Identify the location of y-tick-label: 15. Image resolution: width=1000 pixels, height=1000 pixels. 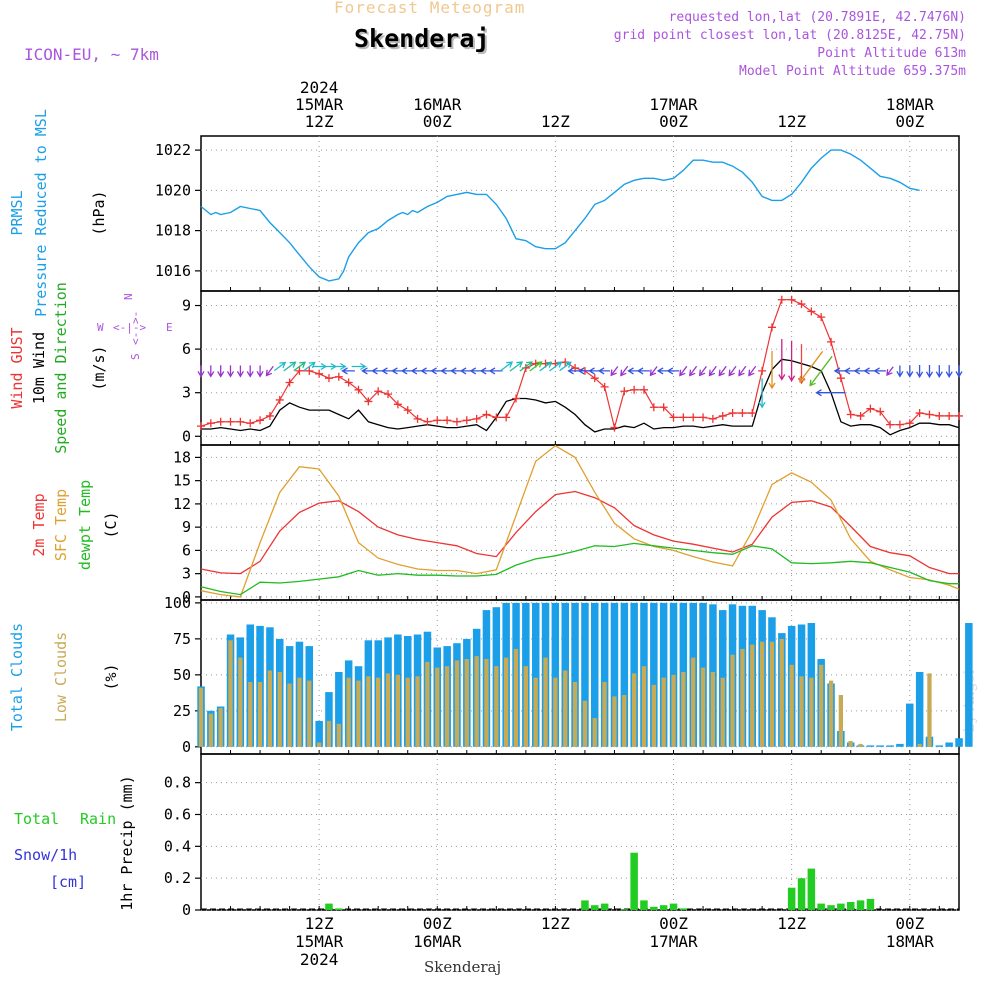
(182, 481).